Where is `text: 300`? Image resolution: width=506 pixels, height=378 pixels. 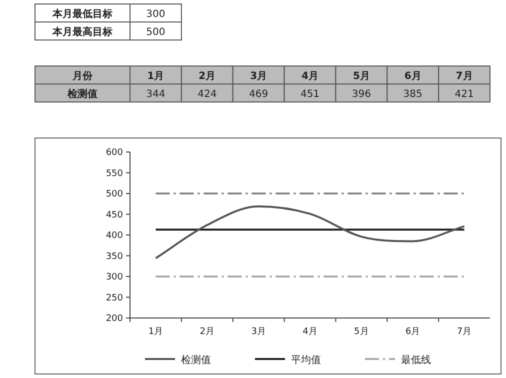
text: 300 is located at coordinates (156, 14).